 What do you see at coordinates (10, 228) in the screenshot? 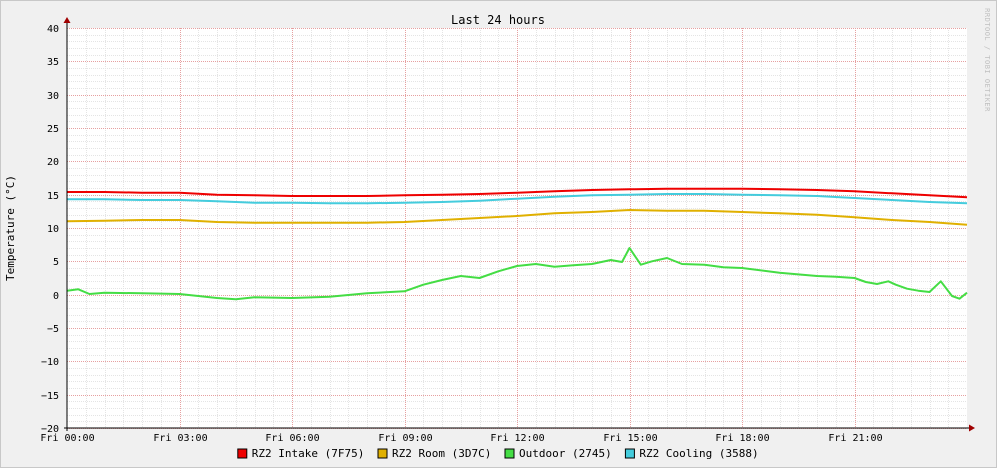
I see `y-axis-title: Temperature (°C)` at bounding box center [10, 228].